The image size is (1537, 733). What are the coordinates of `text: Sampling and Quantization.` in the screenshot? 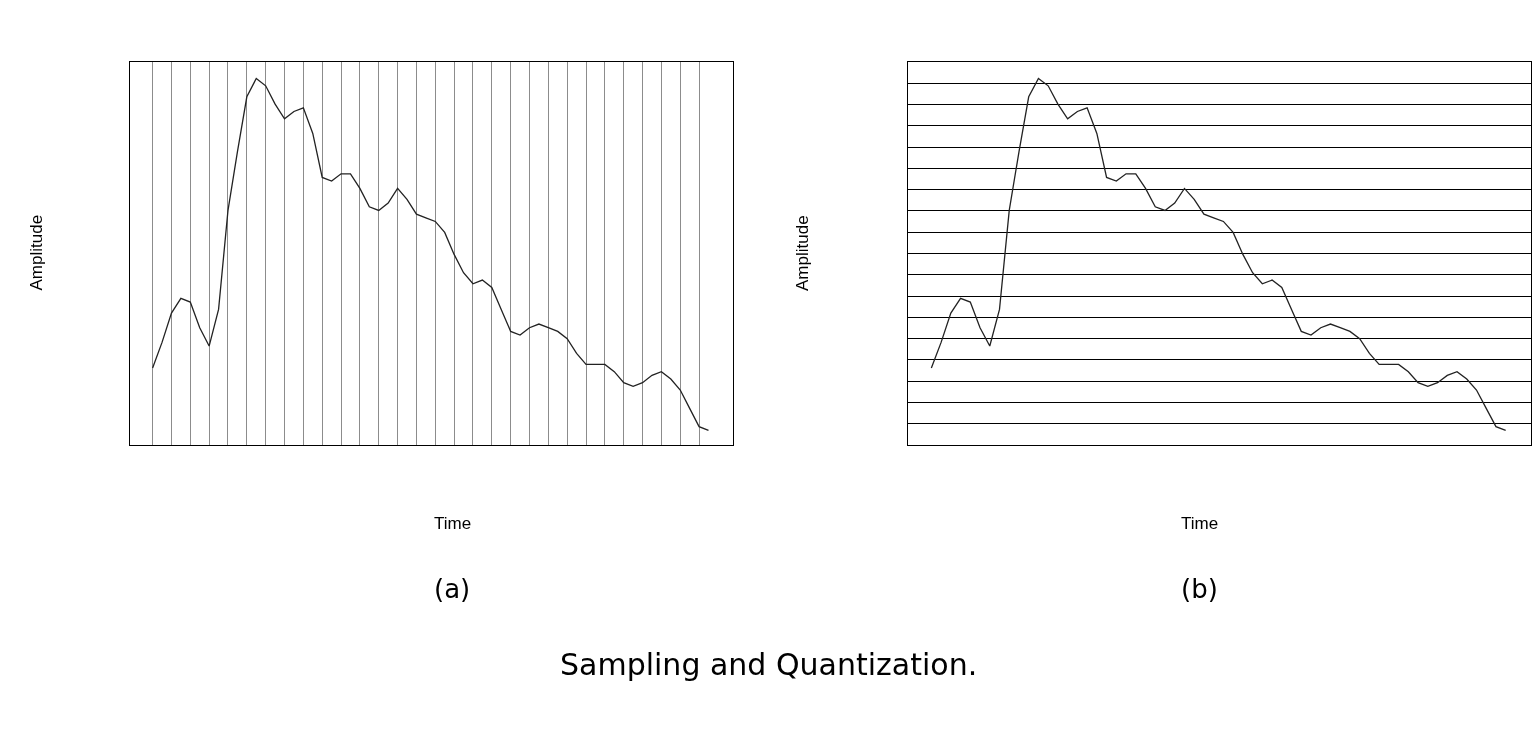 It's located at (769, 664).